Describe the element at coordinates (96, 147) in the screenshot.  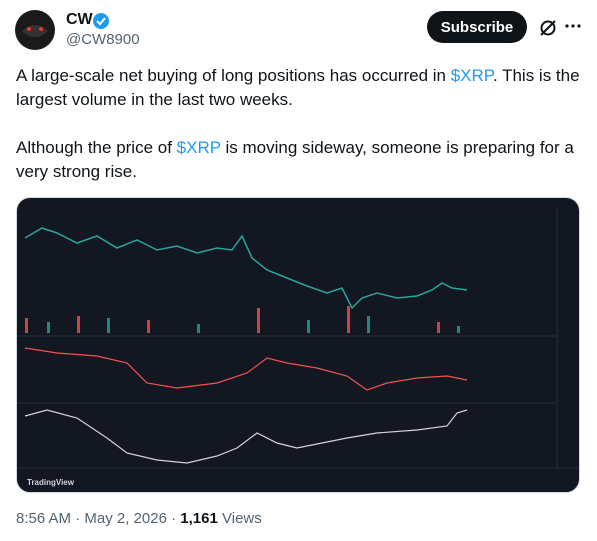
I see `text: Although the price of` at that location.